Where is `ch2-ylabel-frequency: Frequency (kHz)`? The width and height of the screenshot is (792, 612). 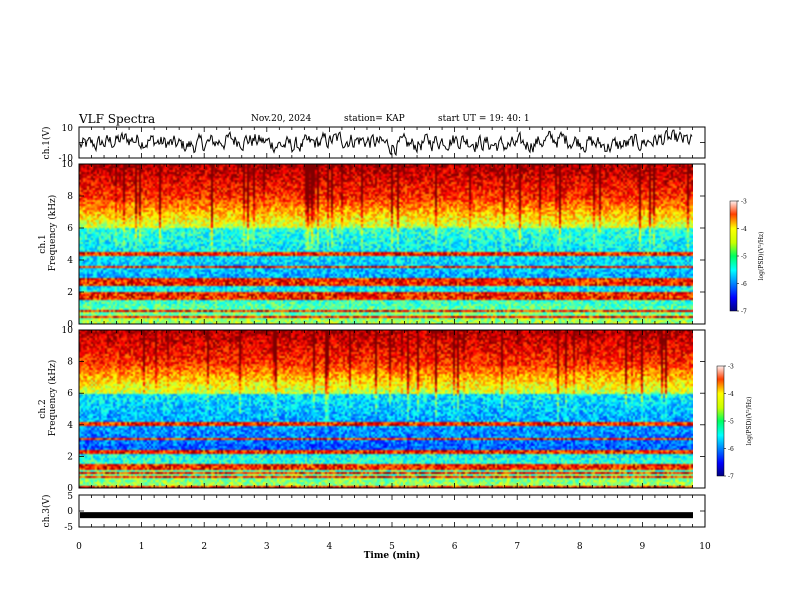
ch2-ylabel-frequency: Frequency (kHz) is located at coordinates (52, 398).